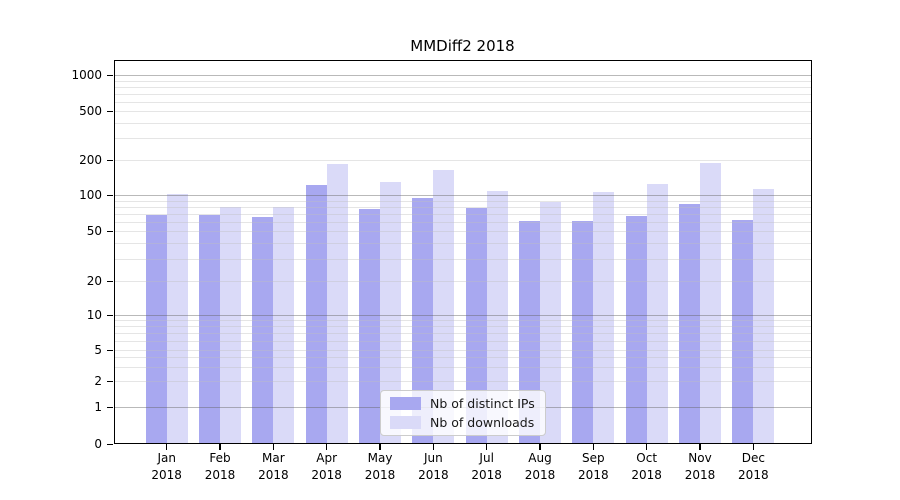 This screenshot has height=500, width=900. I want to click on bar-nb-of-distinct-ips-may-2018, so click(370, 326).